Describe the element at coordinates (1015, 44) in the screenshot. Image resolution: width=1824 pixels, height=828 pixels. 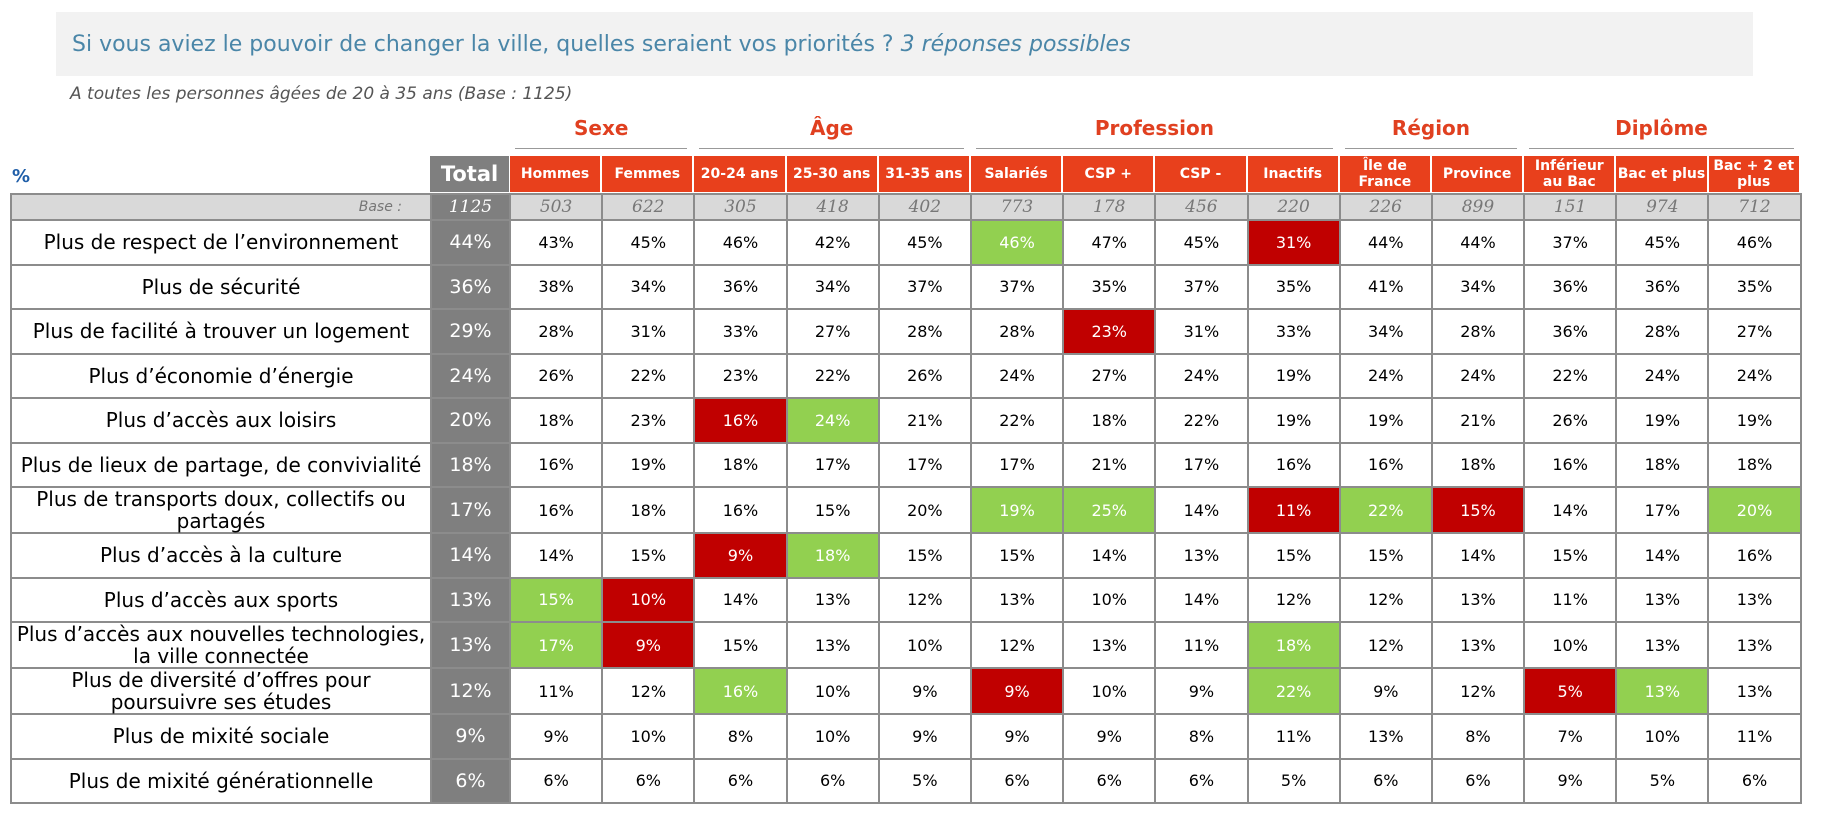
I see `question-note: 3 réponses possibles` at that location.